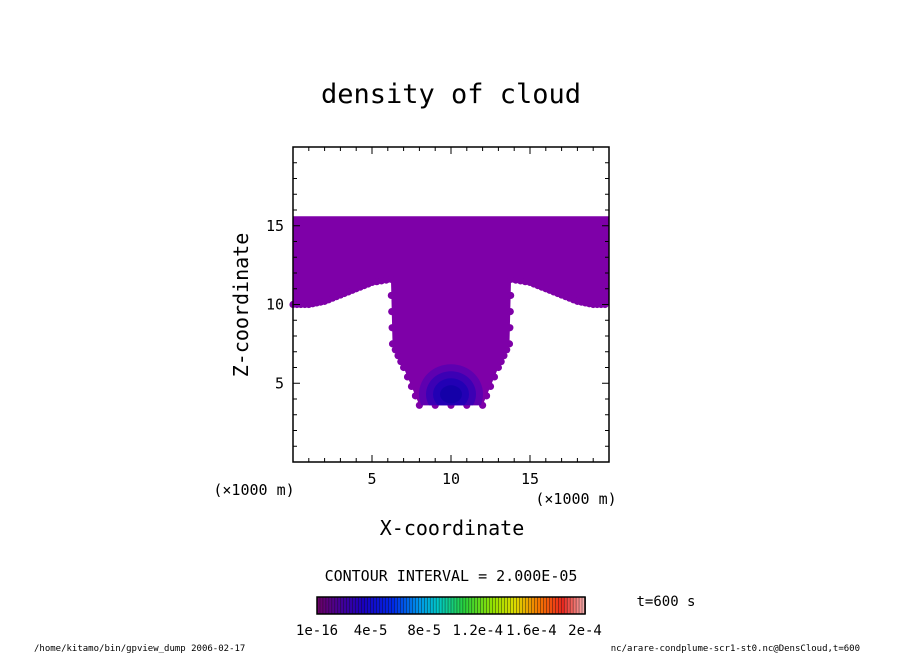  I want to click on colorbar-tick-label: 2e-4, so click(585, 631).